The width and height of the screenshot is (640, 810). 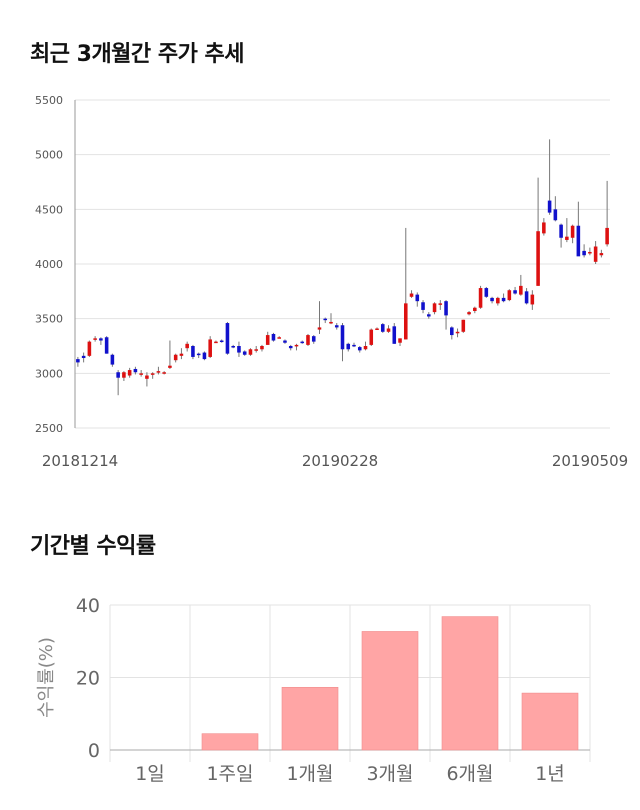 What do you see at coordinates (469, 774) in the screenshot?
I see `returns-x-tick-label: 6개월` at bounding box center [469, 774].